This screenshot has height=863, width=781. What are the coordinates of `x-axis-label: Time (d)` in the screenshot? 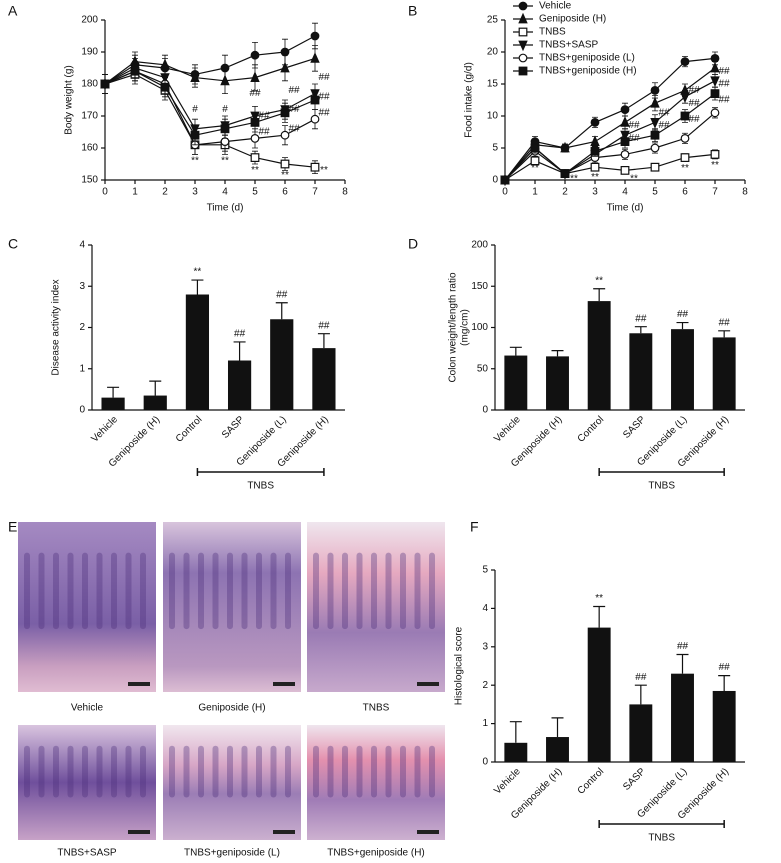 It's located at (625, 208).